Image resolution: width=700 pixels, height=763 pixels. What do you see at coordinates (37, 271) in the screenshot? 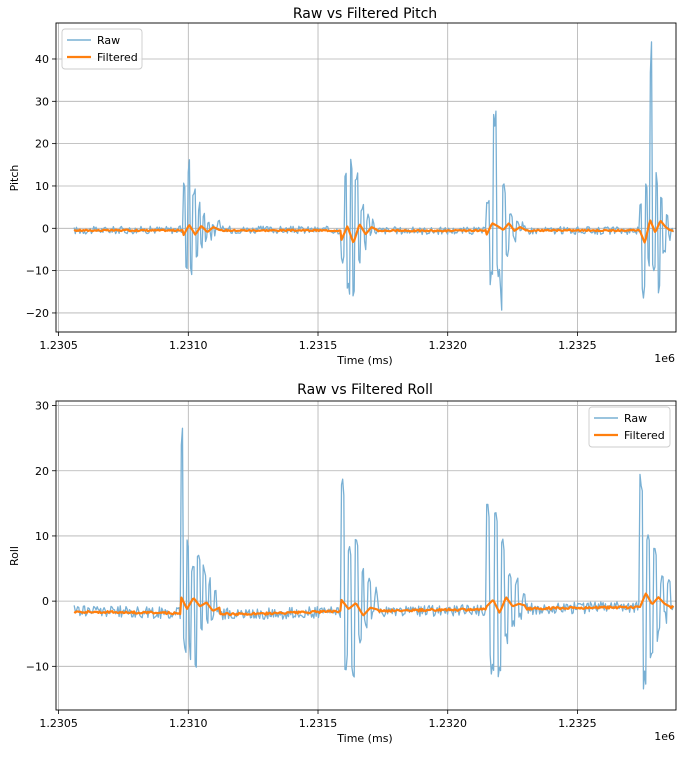
I see `pitch-y-tick-label: −10` at bounding box center [37, 271].